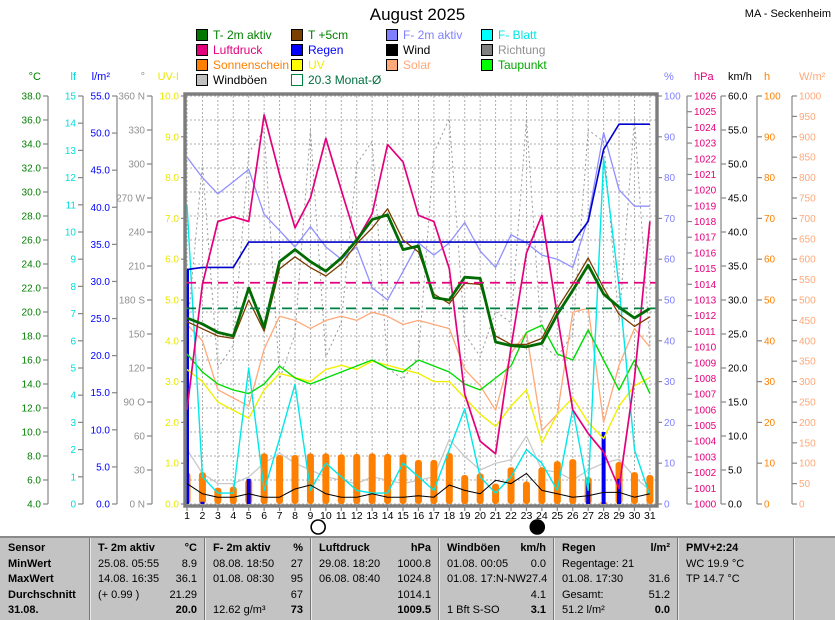 Image resolution: width=835 pixels, height=620 pixels. What do you see at coordinates (137, 505) in the screenshot?
I see `axis-tick-label: 0 N` at bounding box center [137, 505].